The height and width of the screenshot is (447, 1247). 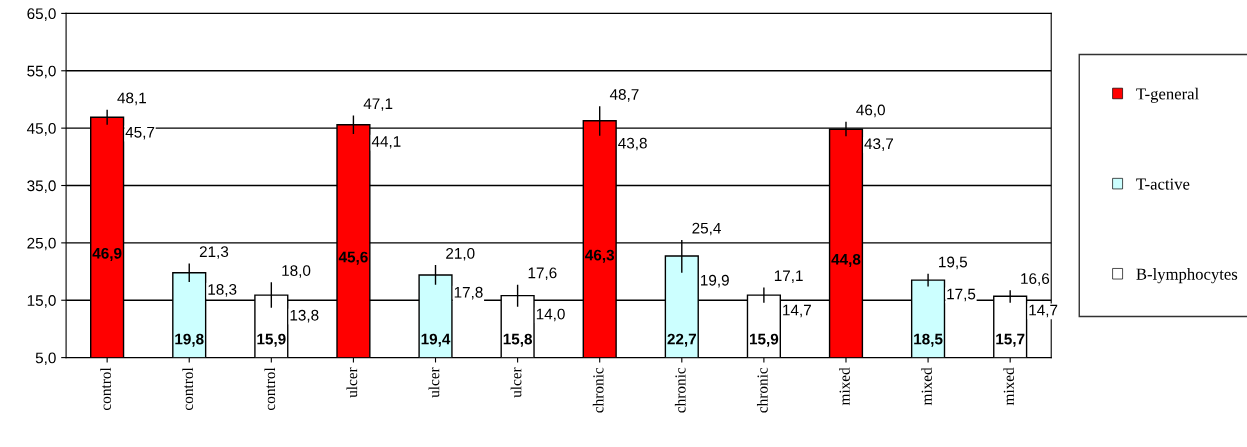 I want to click on annotation: 18,0, so click(x=296, y=271).